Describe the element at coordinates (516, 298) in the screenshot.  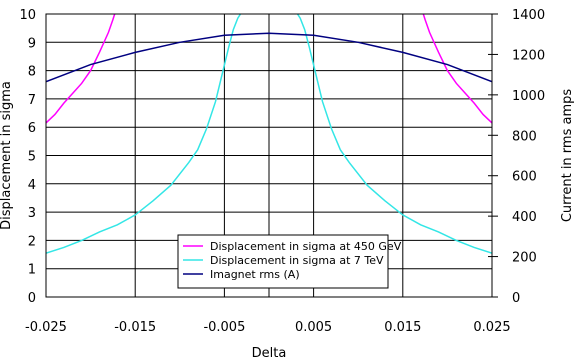
I see `y-right-tick-label: 0` at that location.